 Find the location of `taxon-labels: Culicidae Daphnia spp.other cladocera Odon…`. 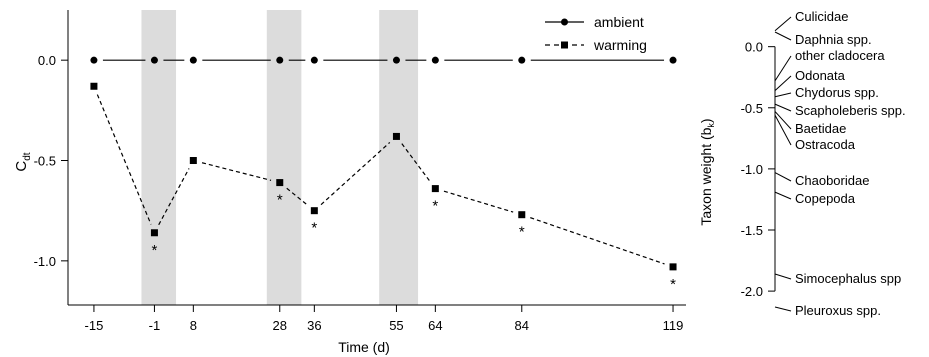

taxon-labels: Culicidae Daphnia spp.other cladocera Odon… is located at coordinates (840, 163).